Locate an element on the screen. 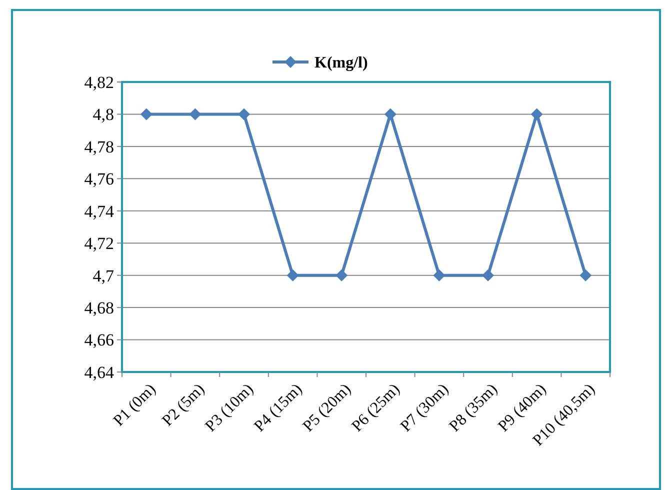  y-tick-label: 4,68 is located at coordinates (99, 308).